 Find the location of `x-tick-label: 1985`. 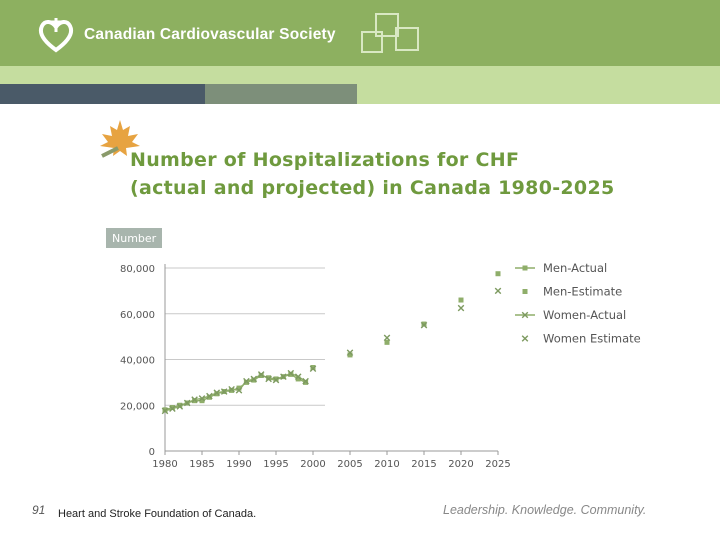

x-tick-label: 1985 is located at coordinates (201, 464).